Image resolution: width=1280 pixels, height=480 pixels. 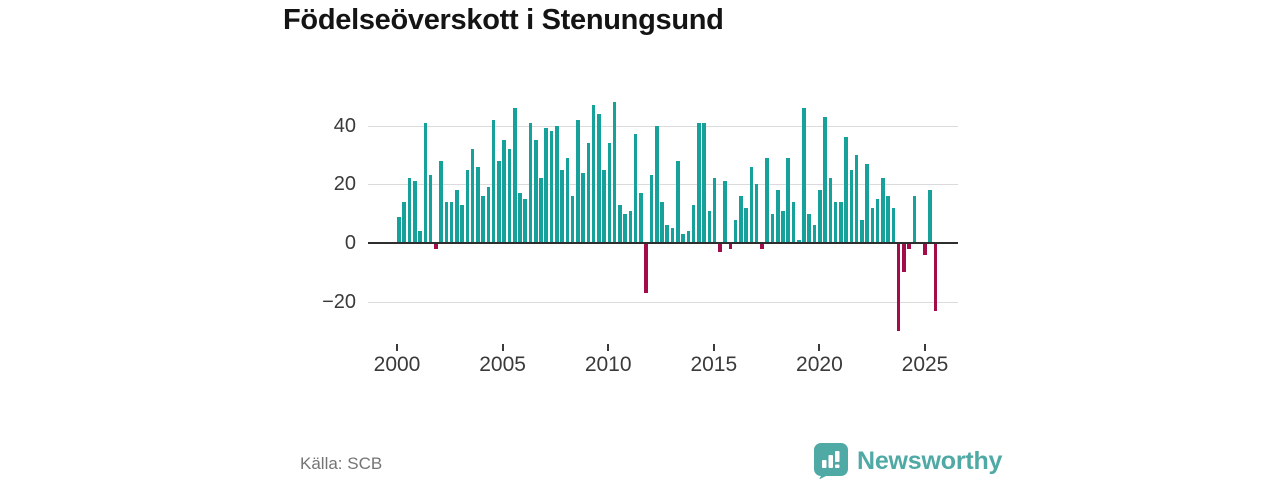 What do you see at coordinates (925, 364) in the screenshot?
I see `x-axis-label: 2025` at bounding box center [925, 364].